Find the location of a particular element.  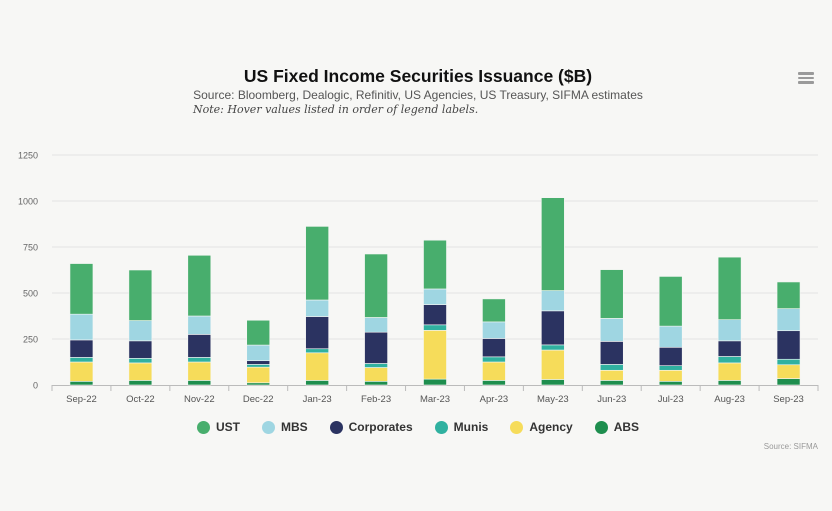

x-tick-label: Feb-23 is located at coordinates (376, 399).